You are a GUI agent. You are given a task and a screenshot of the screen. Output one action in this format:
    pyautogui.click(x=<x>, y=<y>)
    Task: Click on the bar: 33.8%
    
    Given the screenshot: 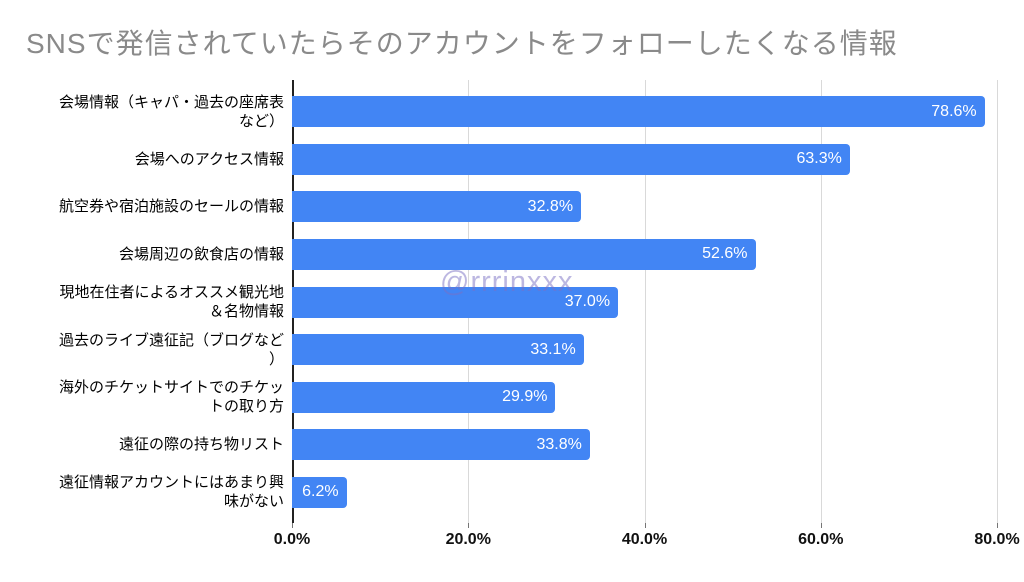 What is the action you would take?
    pyautogui.click(x=441, y=445)
    